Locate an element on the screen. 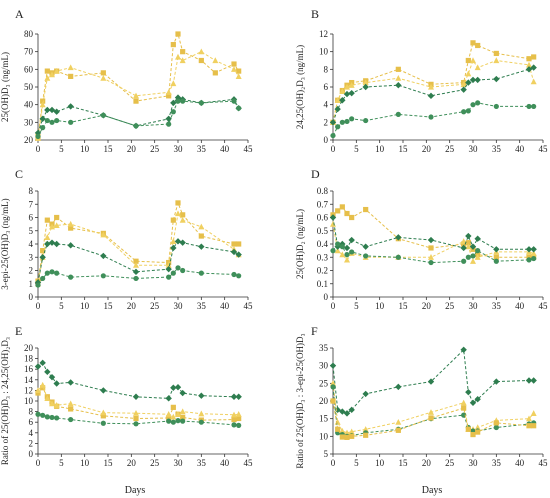 This screenshot has height=498, width=550. y-tick-label: 0.2 is located at coordinates (322, 271).